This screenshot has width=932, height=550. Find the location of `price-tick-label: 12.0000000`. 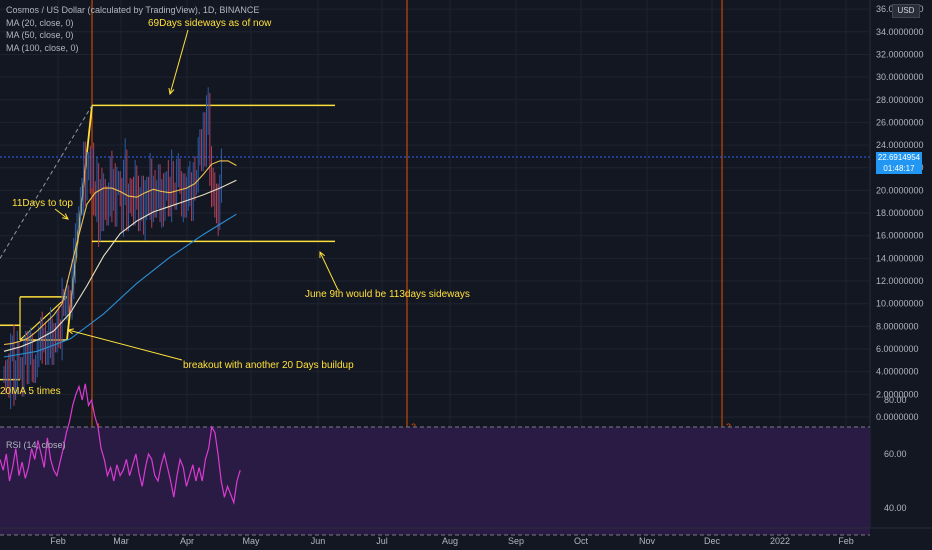

price-tick-label: 12.0000000 is located at coordinates (900, 281).